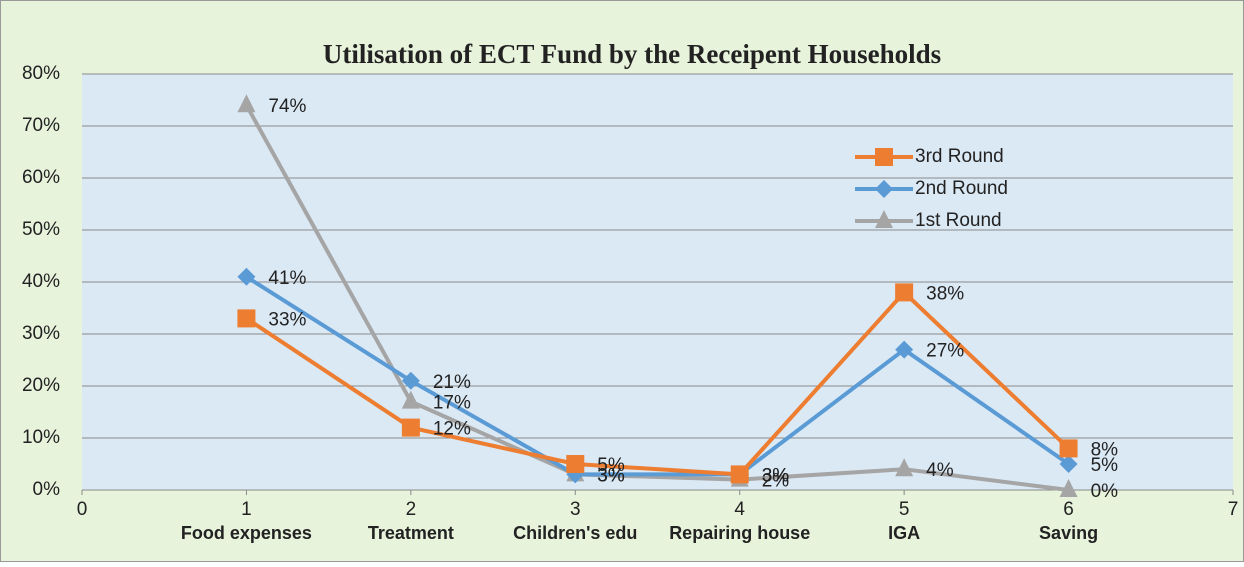 This screenshot has width=1244, height=567. Describe the element at coordinates (958, 220) in the screenshot. I see `legend-label: 1st Round` at that location.